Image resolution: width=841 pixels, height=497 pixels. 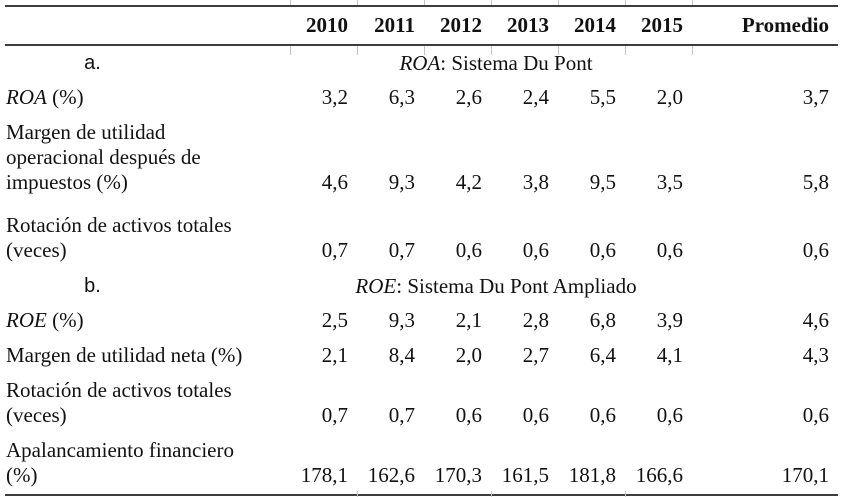 I want to click on cell-value-average: 4,3, so click(x=815, y=355).